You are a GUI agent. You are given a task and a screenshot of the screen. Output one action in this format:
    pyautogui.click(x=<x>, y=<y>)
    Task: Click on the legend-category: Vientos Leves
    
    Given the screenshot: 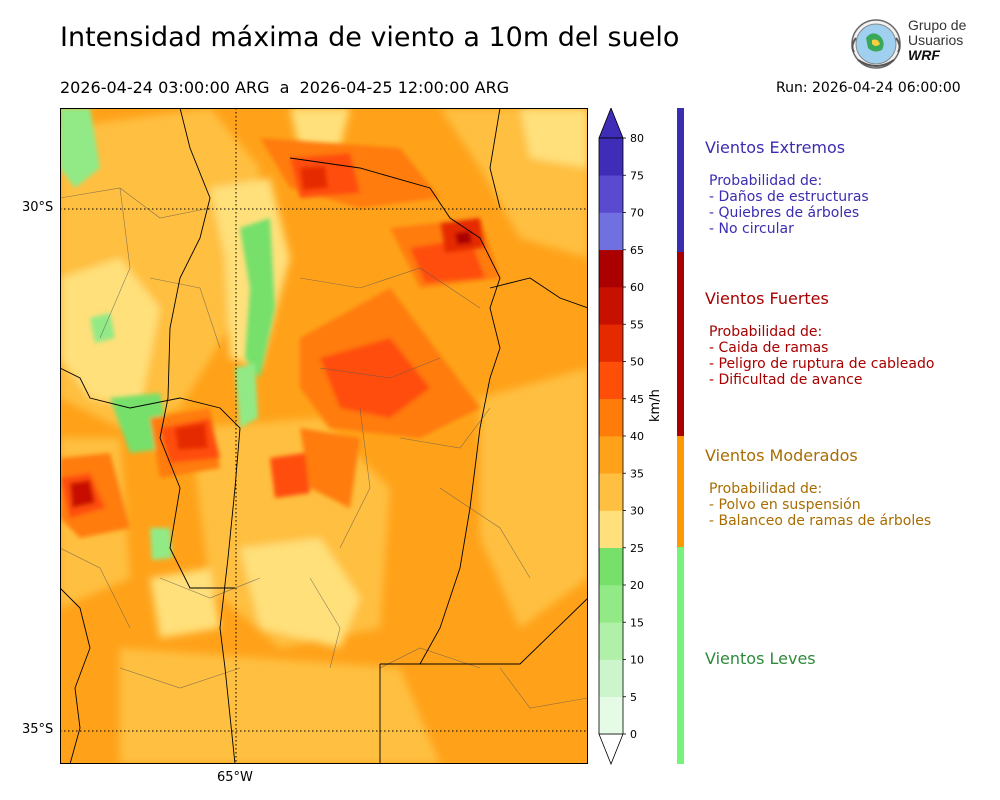 What is the action you would take?
    pyautogui.click(x=760, y=666)
    